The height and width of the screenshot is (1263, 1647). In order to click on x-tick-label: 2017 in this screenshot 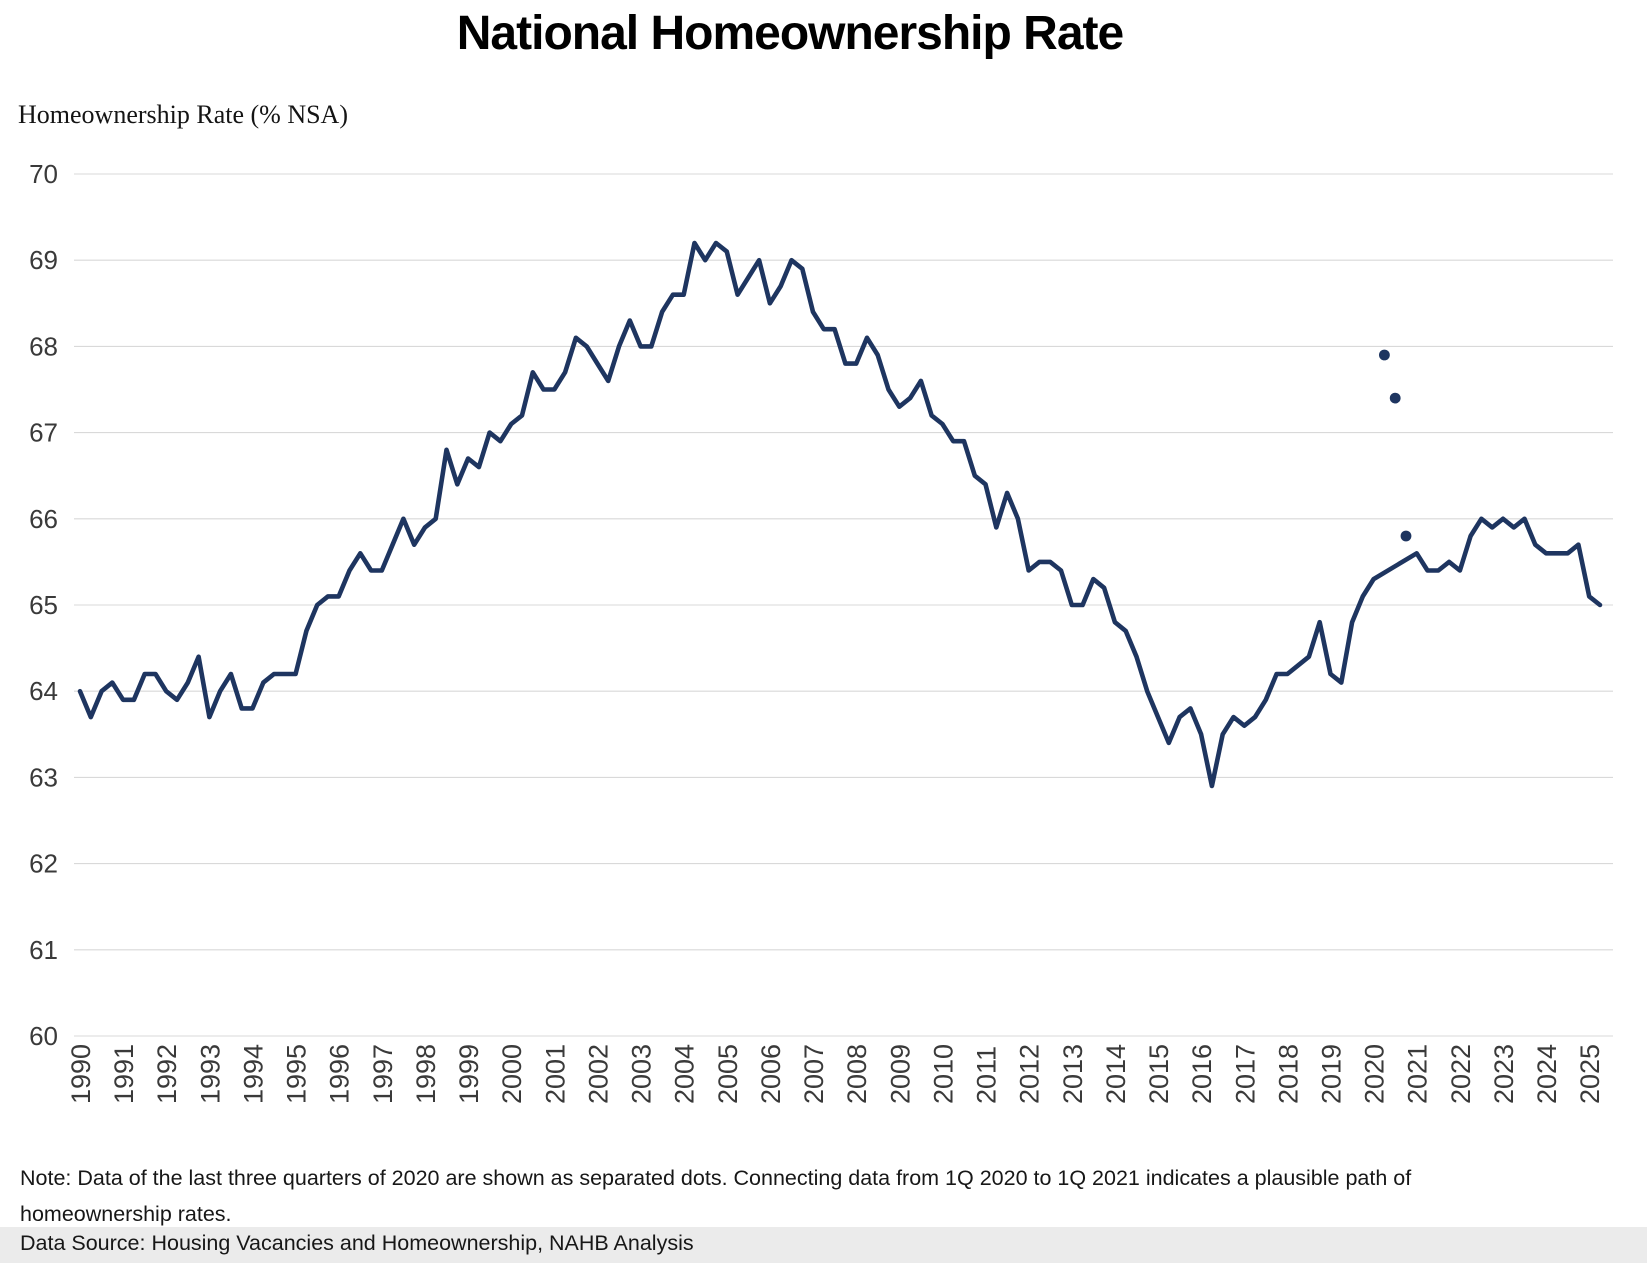, I will do `click(1245, 1074)`.